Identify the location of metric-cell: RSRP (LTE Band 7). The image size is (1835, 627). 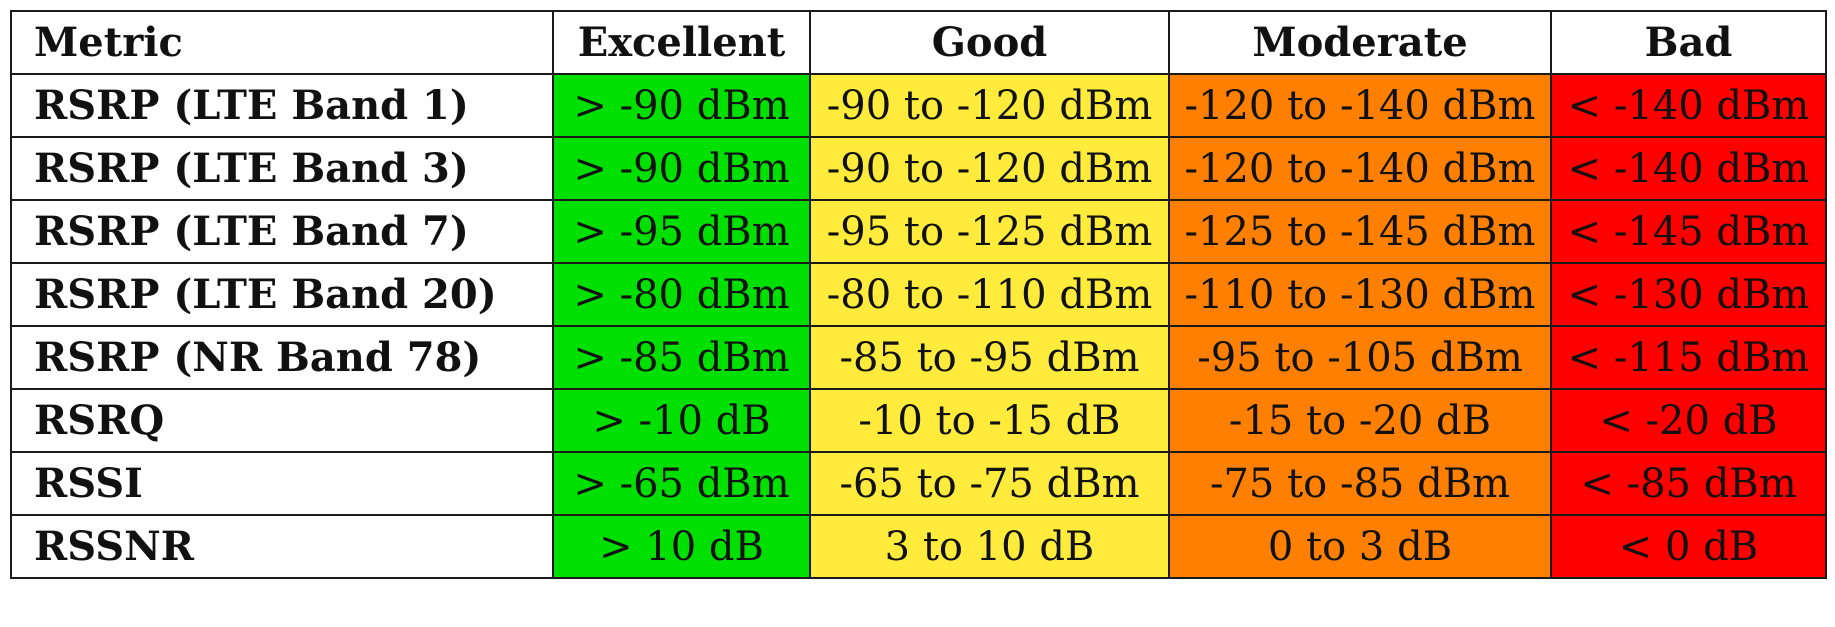
(282, 231).